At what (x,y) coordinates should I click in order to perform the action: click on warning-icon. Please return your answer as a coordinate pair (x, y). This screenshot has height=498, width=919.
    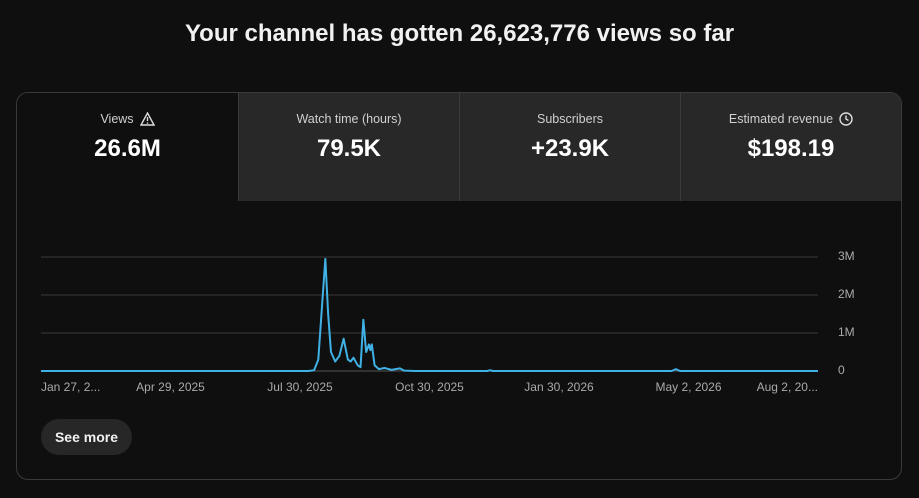
    Looking at the image, I should click on (147, 119).